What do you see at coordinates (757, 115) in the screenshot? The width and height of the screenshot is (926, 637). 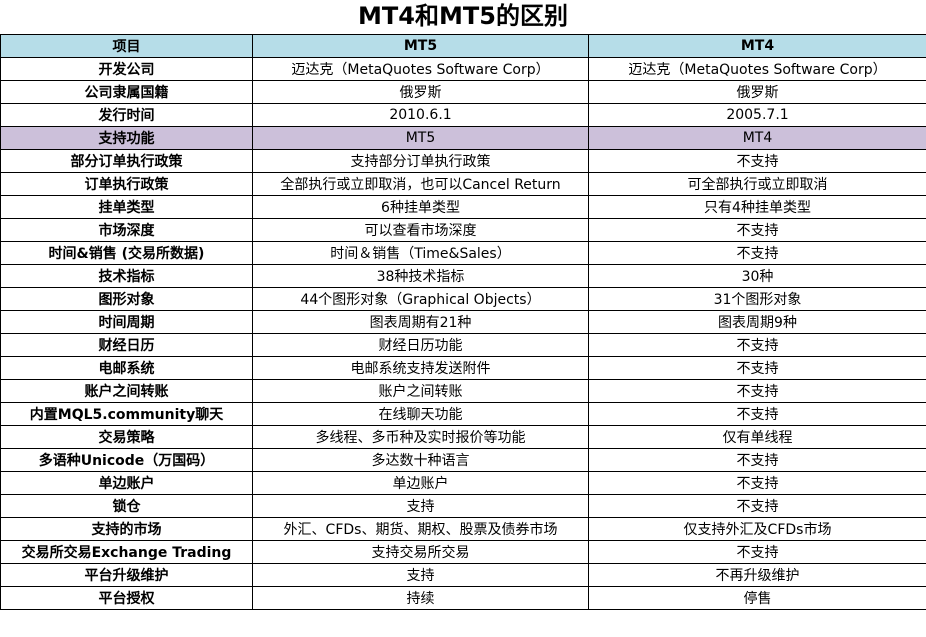 I see `mt4-cell: 2005.7.1` at bounding box center [757, 115].